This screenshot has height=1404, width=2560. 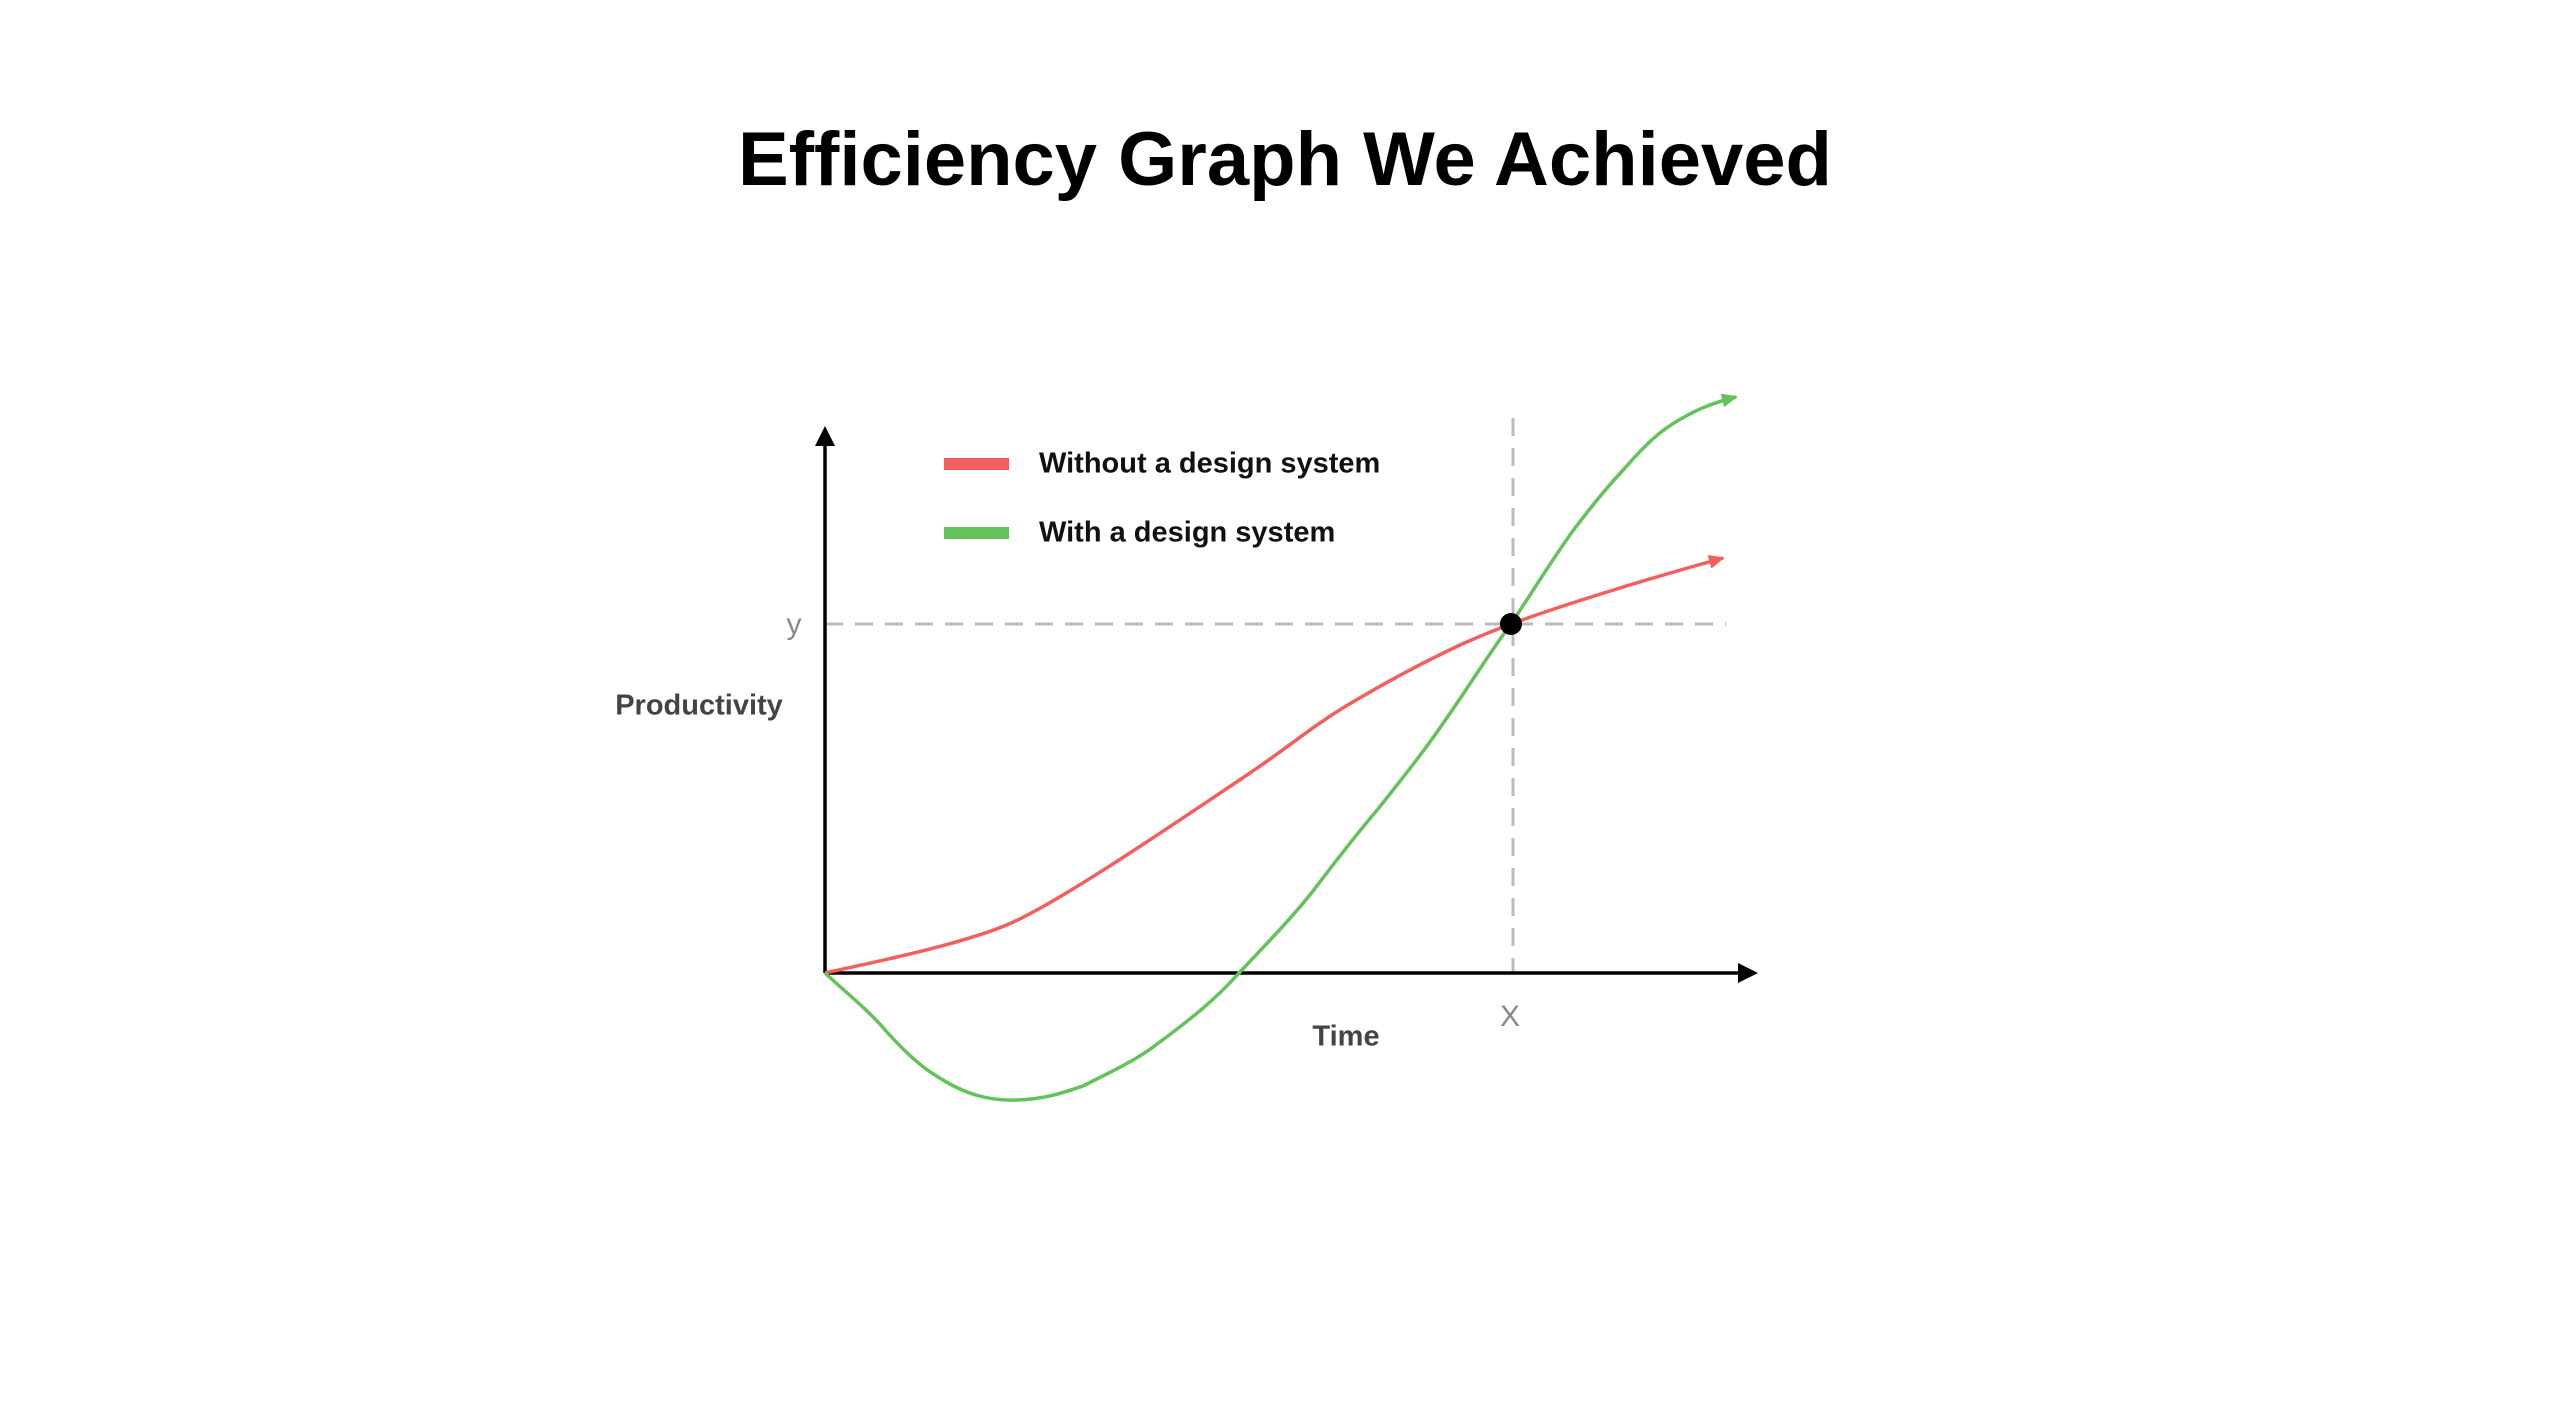 I want to click on x-axis-label: Time, so click(x=1345, y=1037).